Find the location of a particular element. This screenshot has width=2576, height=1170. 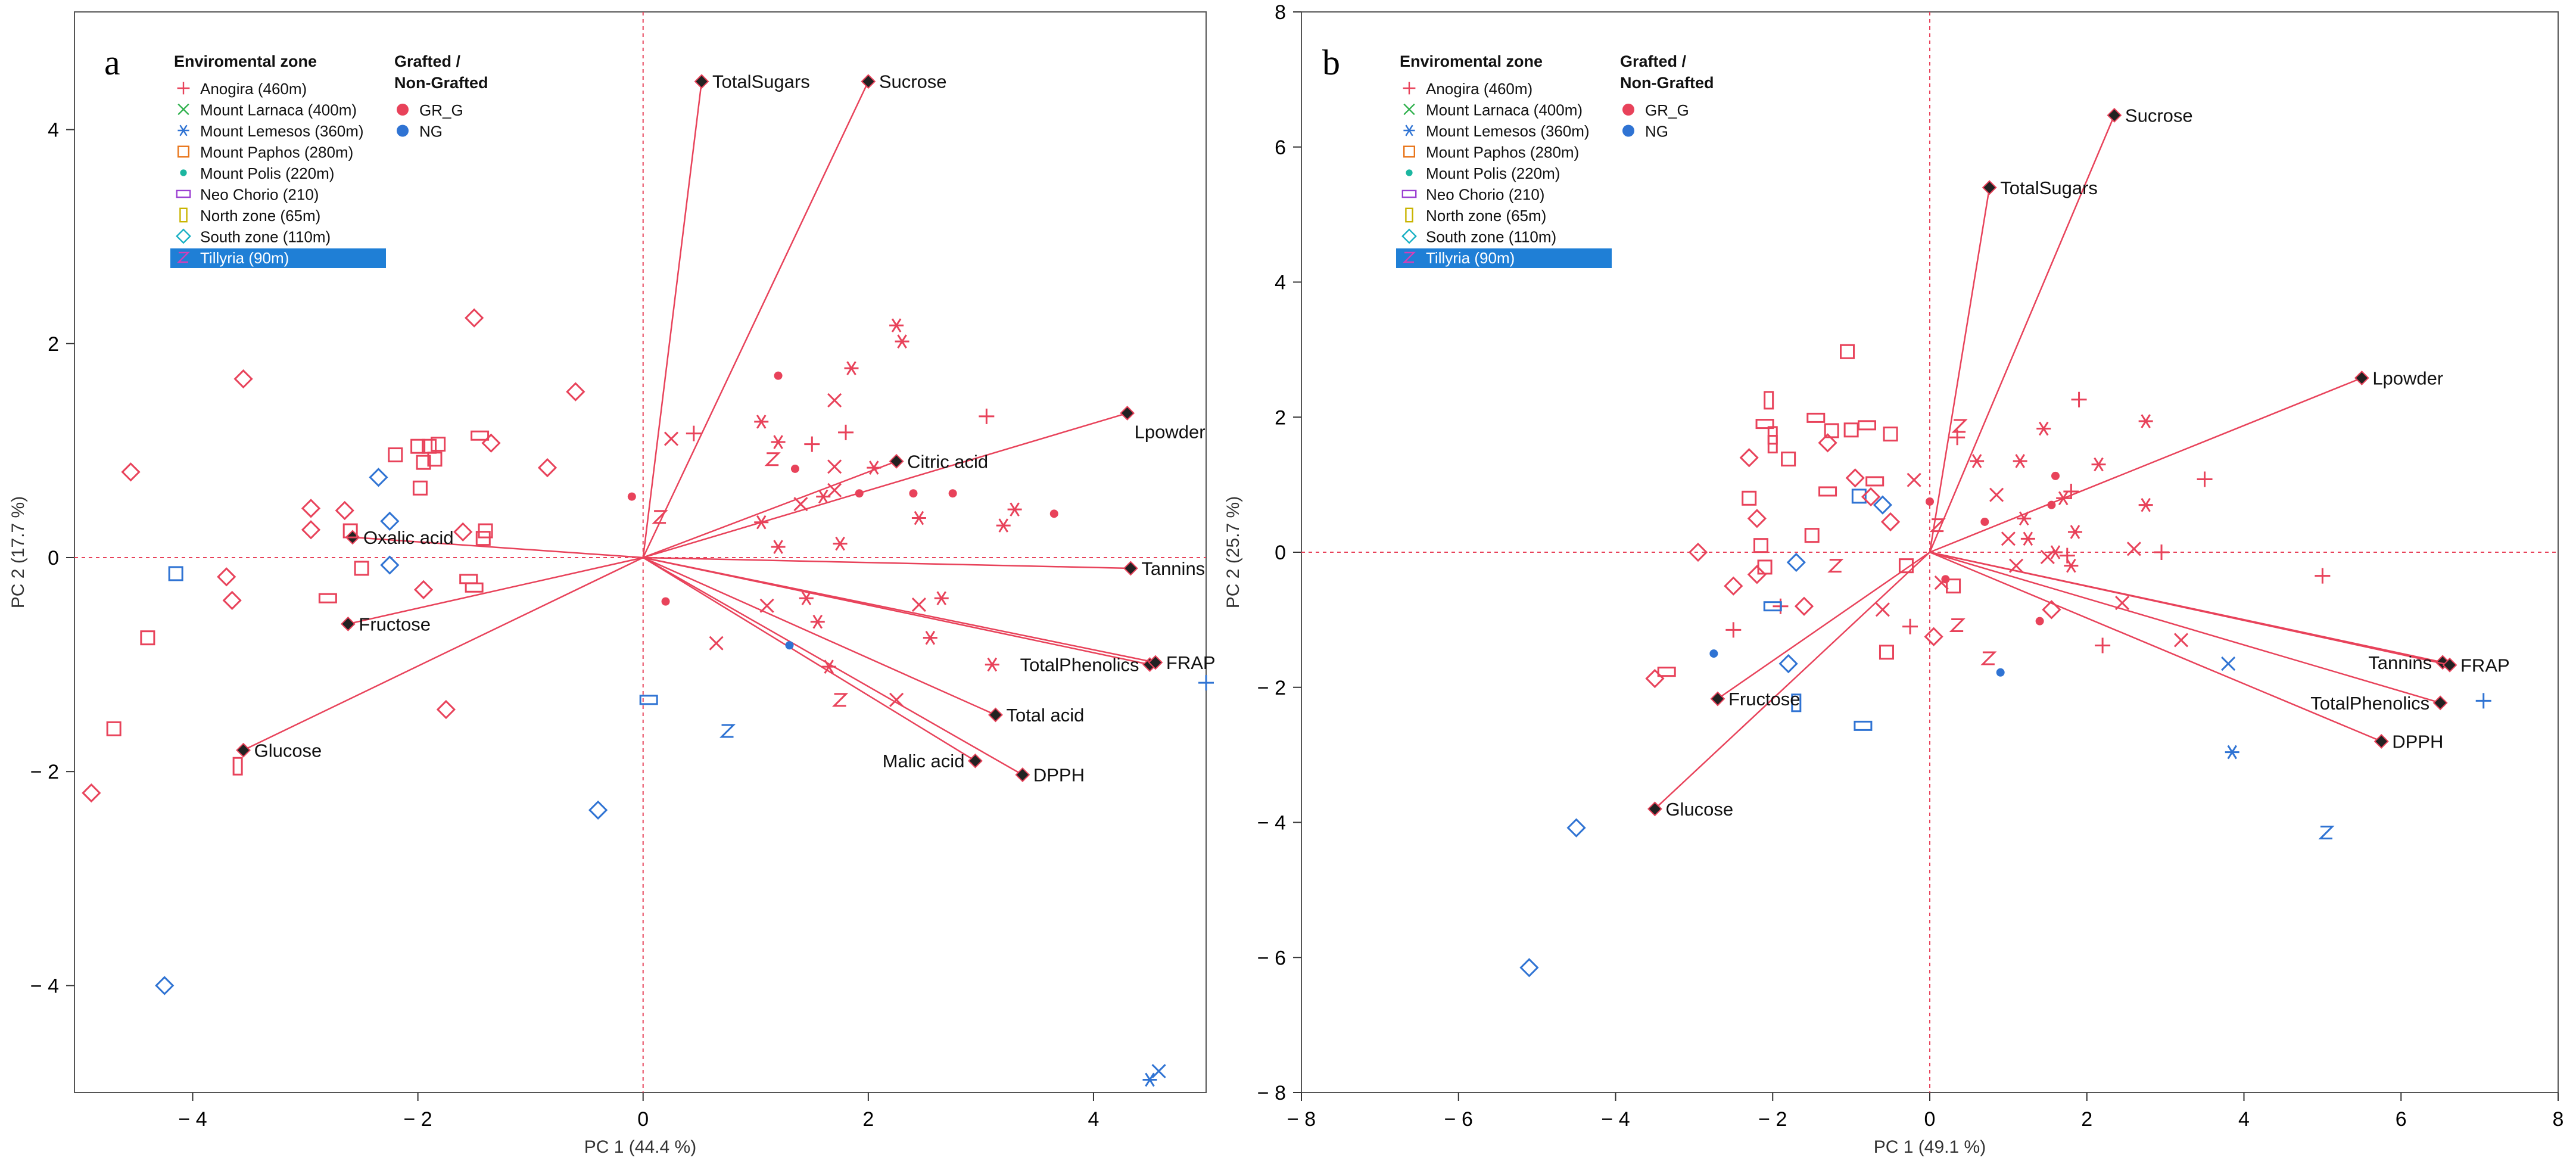

loading-tannins-marker is located at coordinates (1130, 568).